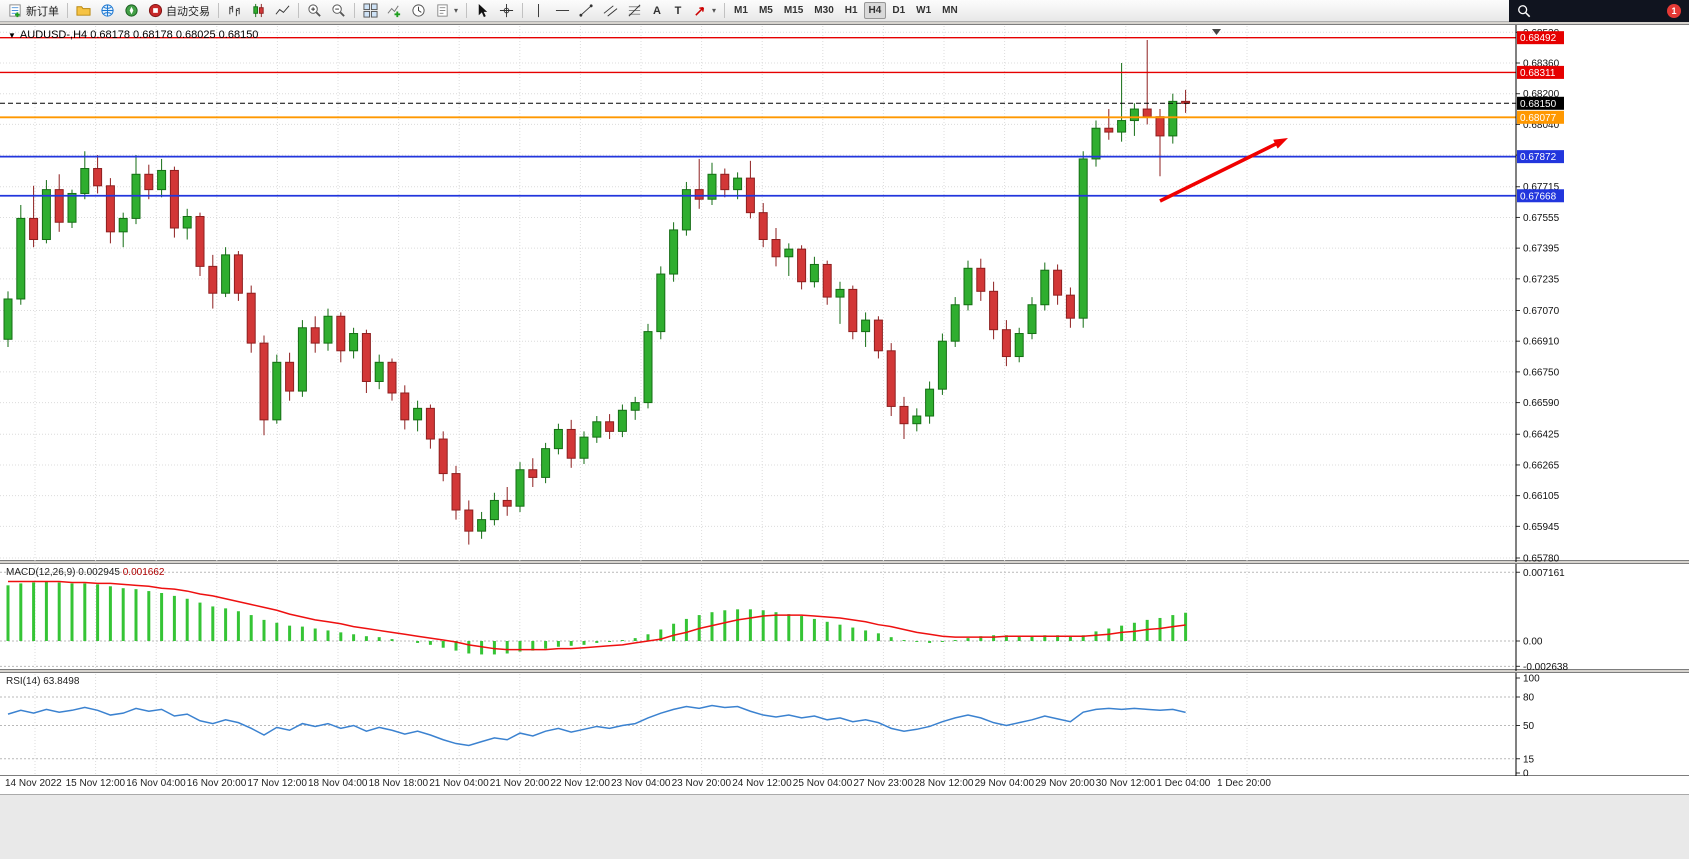  I want to click on time-axis-label: 1 Dec 04:00, so click(1183, 783).